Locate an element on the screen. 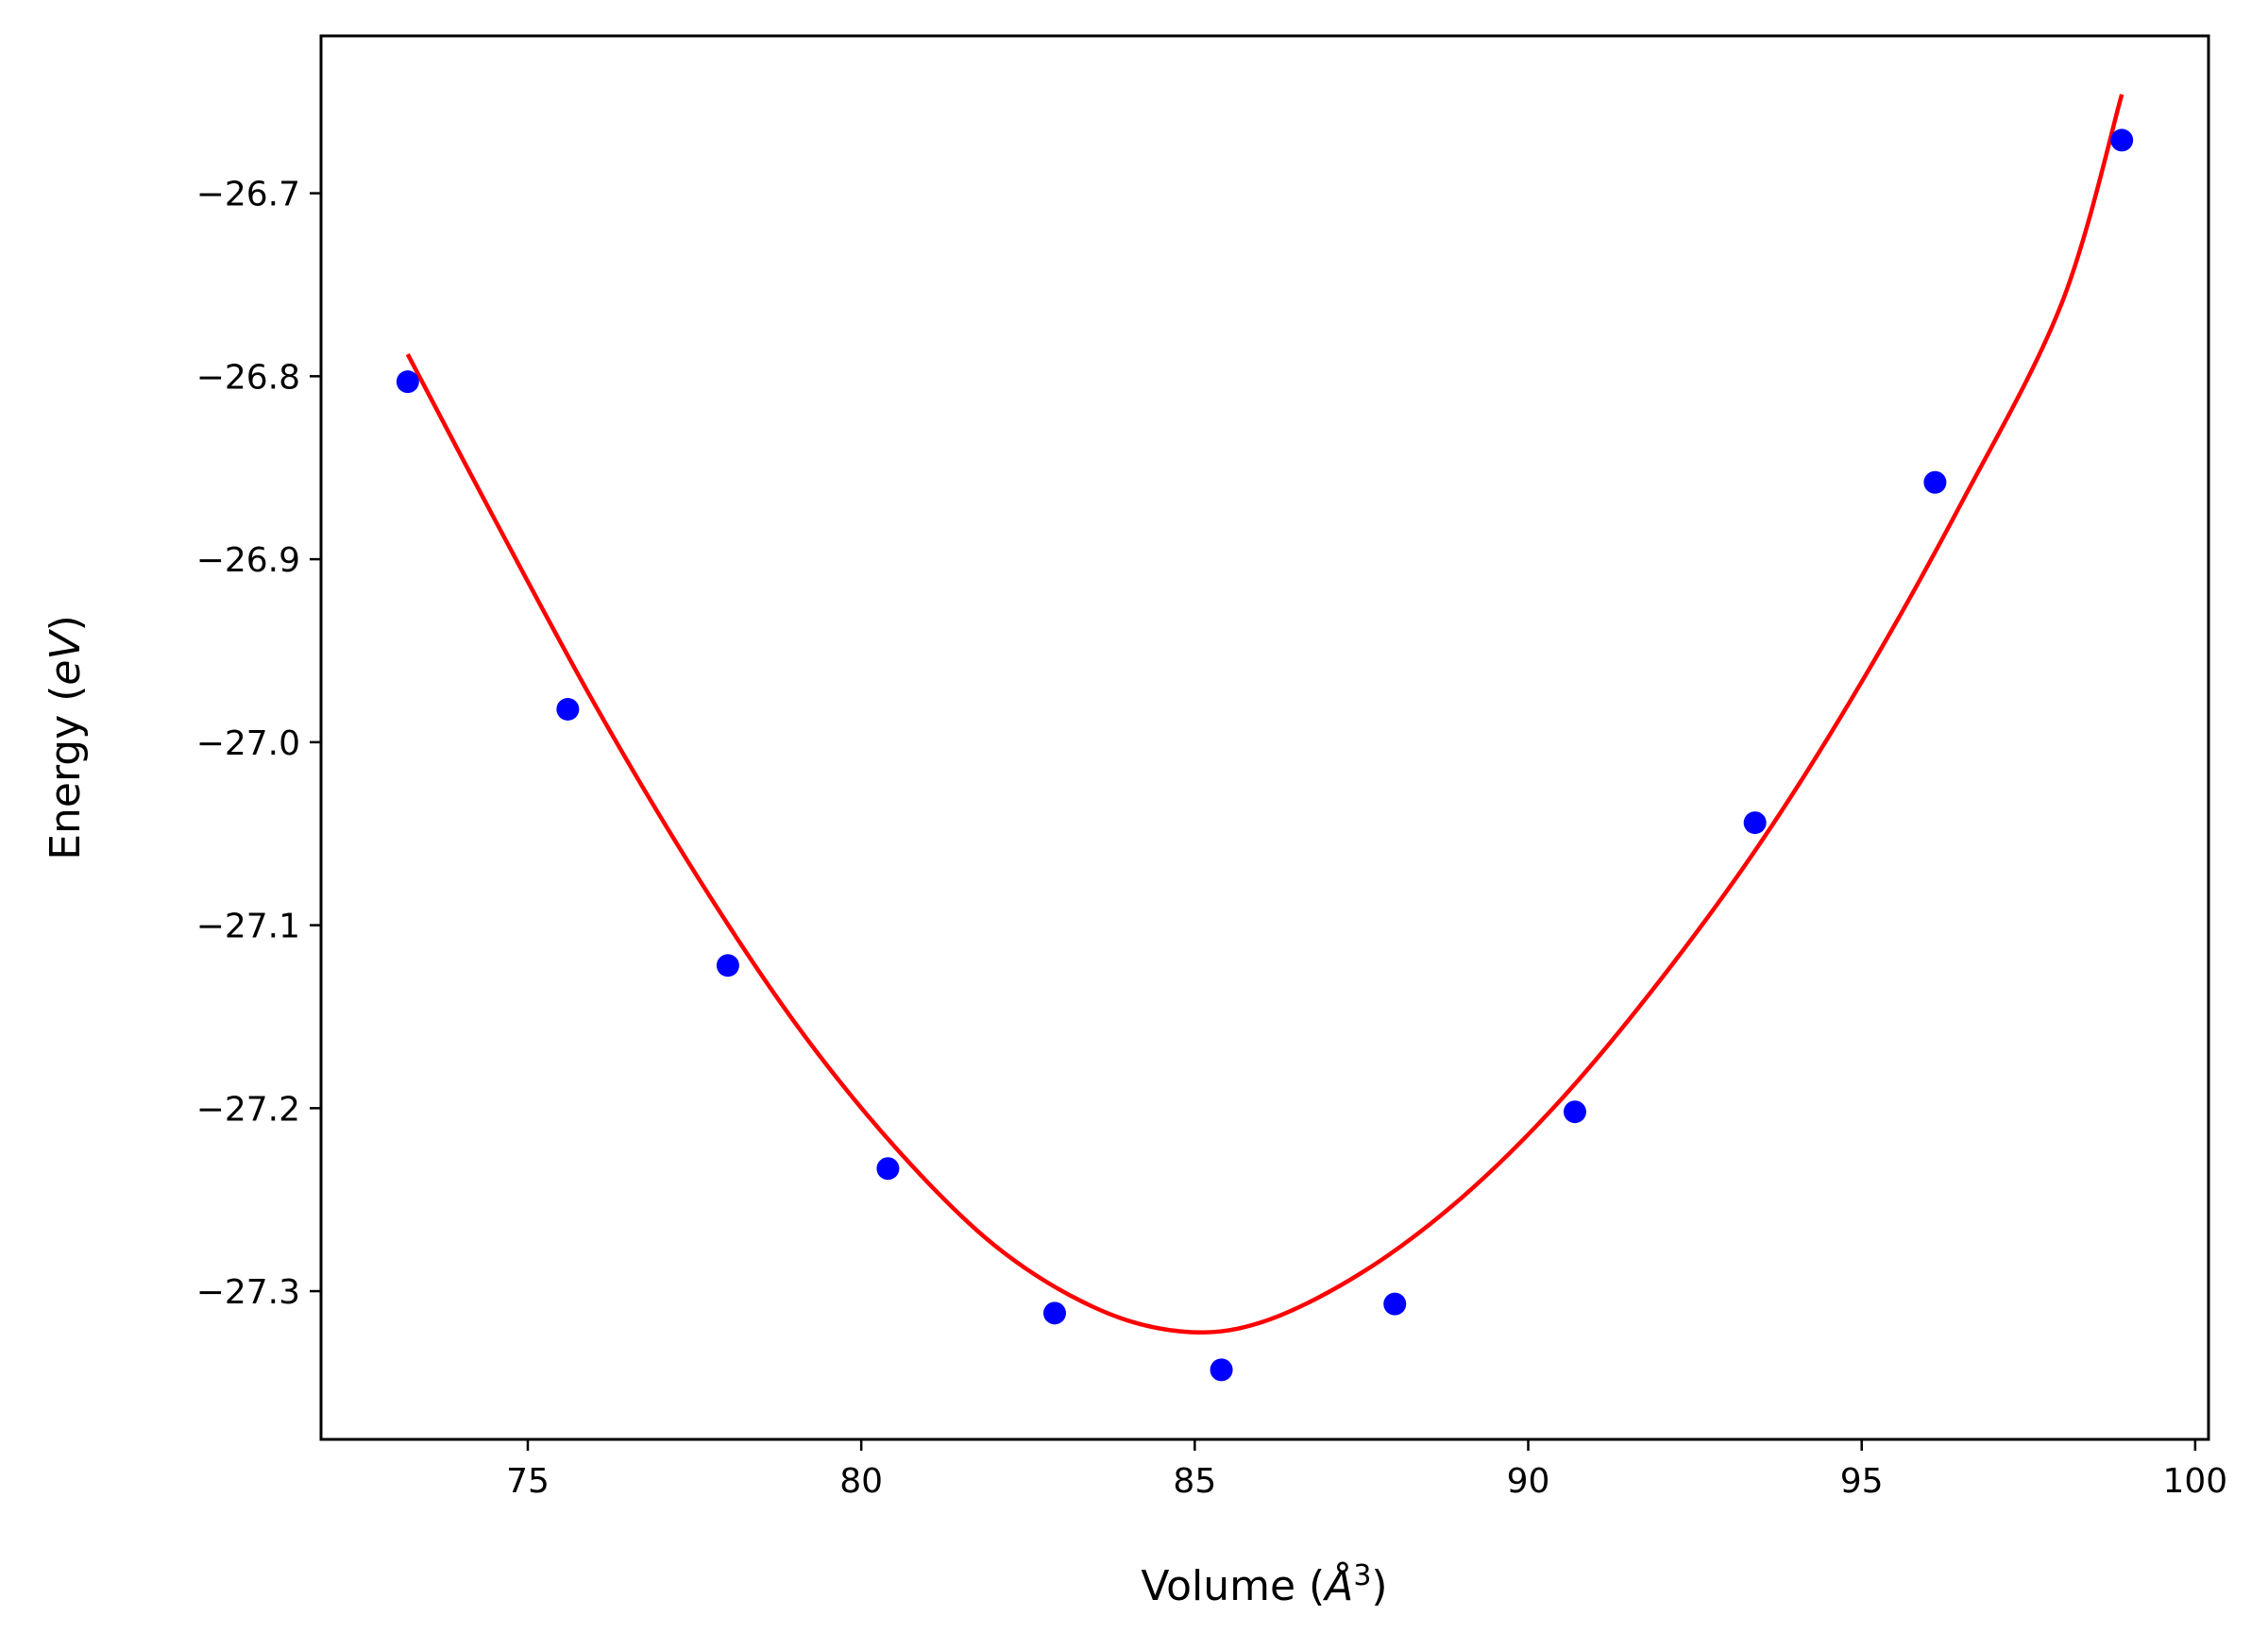 The height and width of the screenshot is (1650, 2268). x-tick-label: 95 is located at coordinates (1862, 1481).